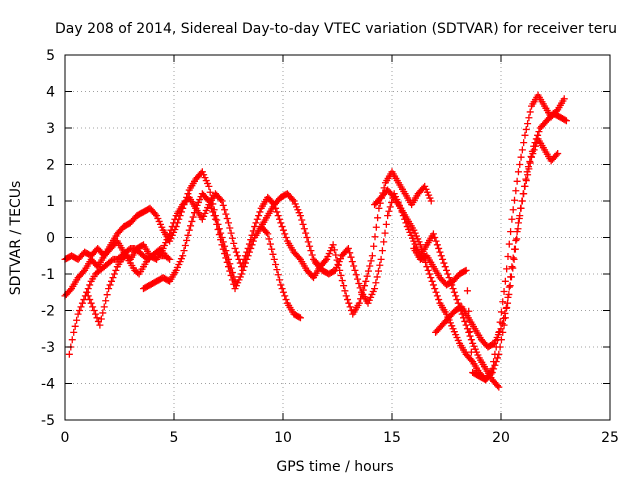 The width and height of the screenshot is (640, 480). Describe the element at coordinates (501, 438) in the screenshot. I see `x-tick-label: 20` at that location.